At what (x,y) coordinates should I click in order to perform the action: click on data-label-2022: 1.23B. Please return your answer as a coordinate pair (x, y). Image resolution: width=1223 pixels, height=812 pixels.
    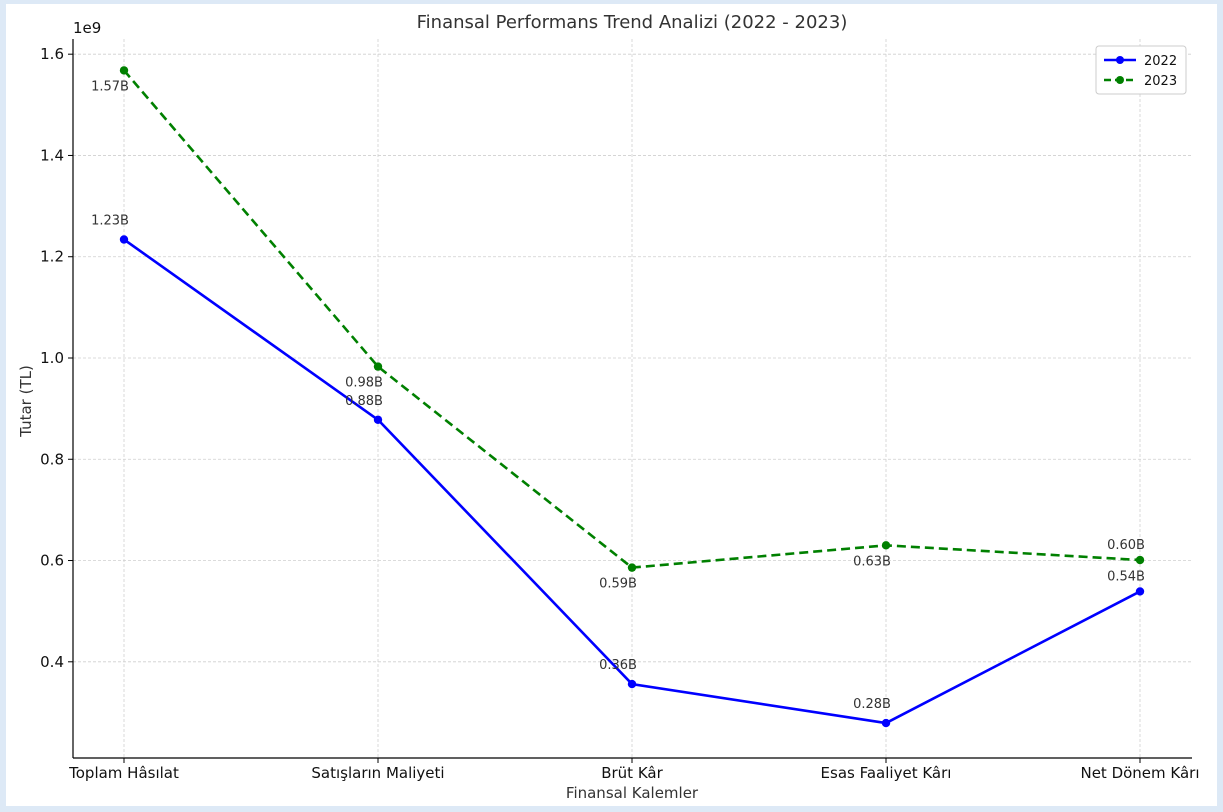
    Looking at the image, I should click on (110, 221).